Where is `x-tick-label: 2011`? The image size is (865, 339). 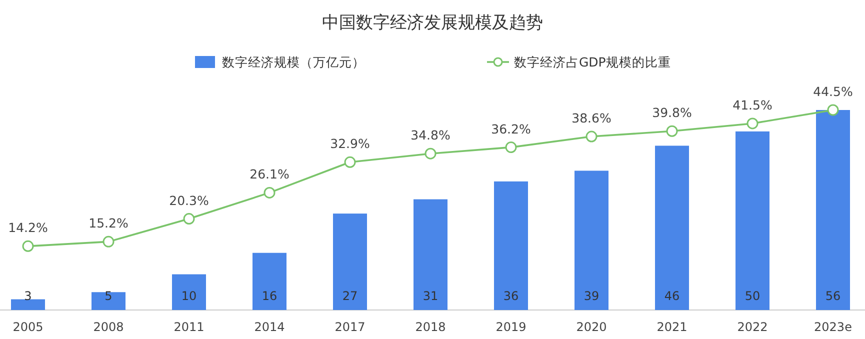
x-tick-label: 2011 is located at coordinates (189, 327).